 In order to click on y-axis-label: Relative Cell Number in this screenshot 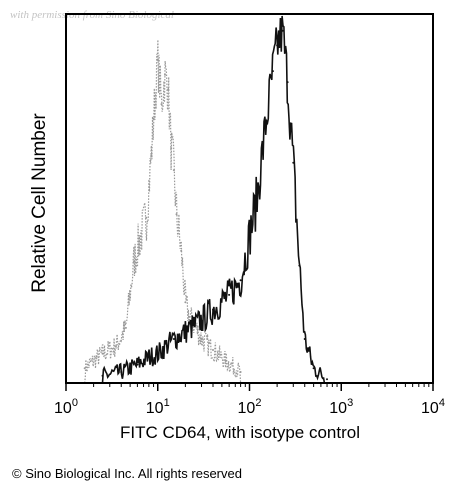, I will do `click(39, 203)`.